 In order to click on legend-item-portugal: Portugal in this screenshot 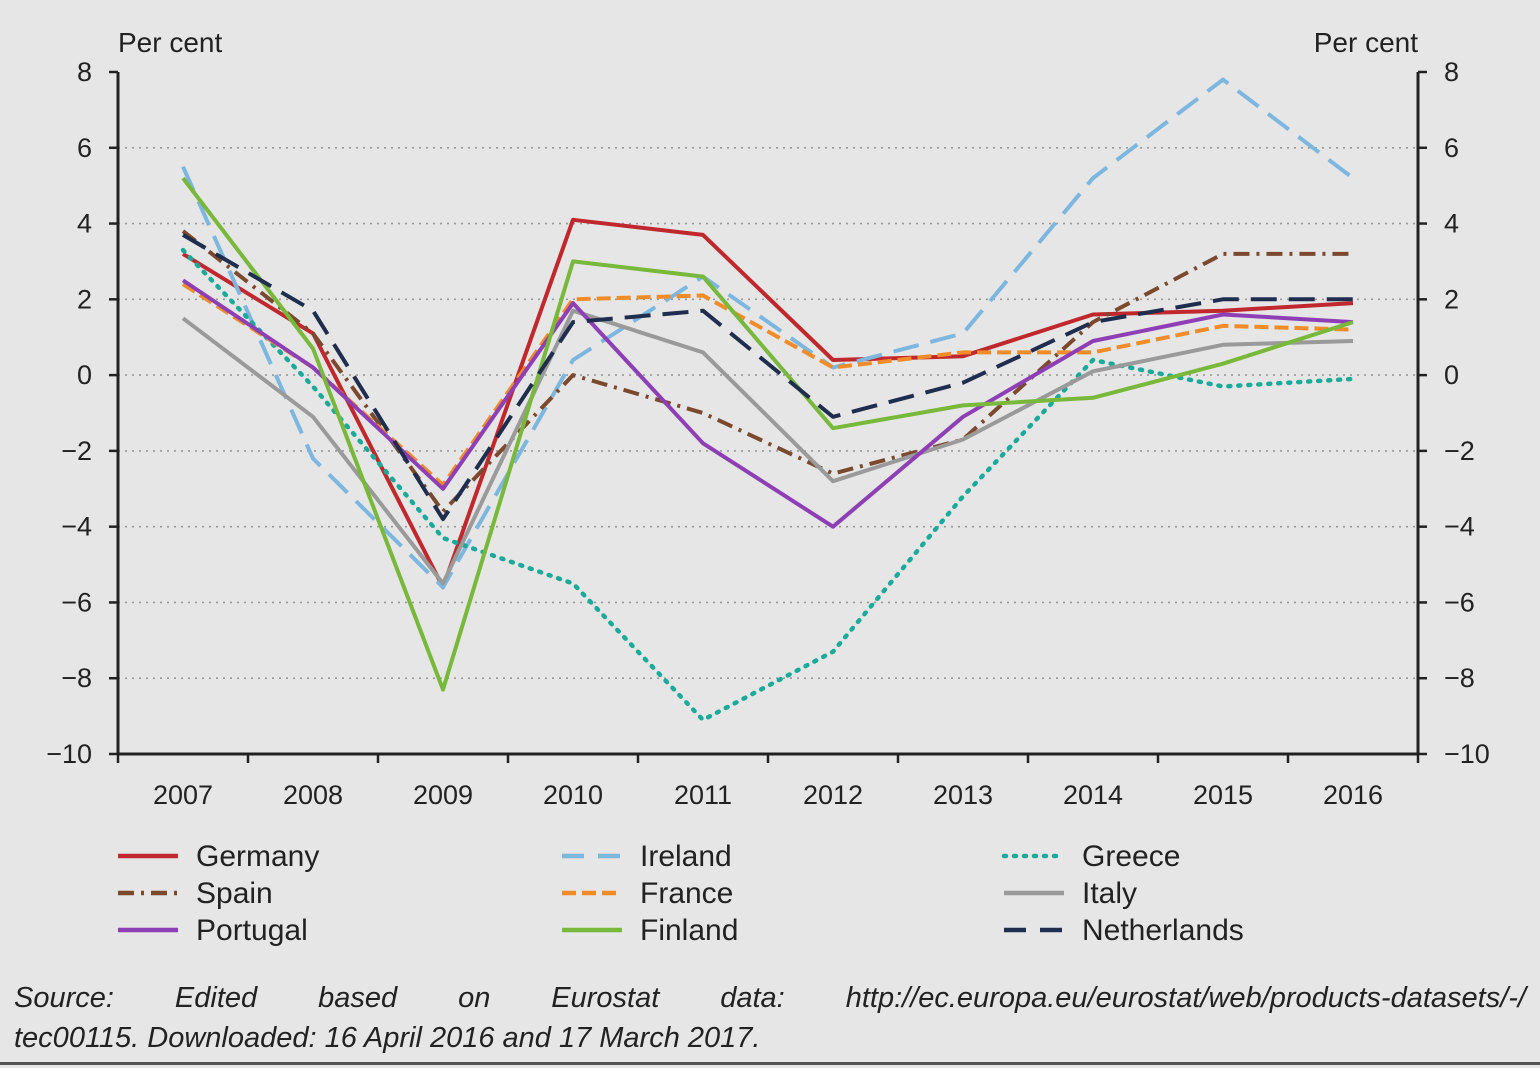, I will do `click(213, 930)`.